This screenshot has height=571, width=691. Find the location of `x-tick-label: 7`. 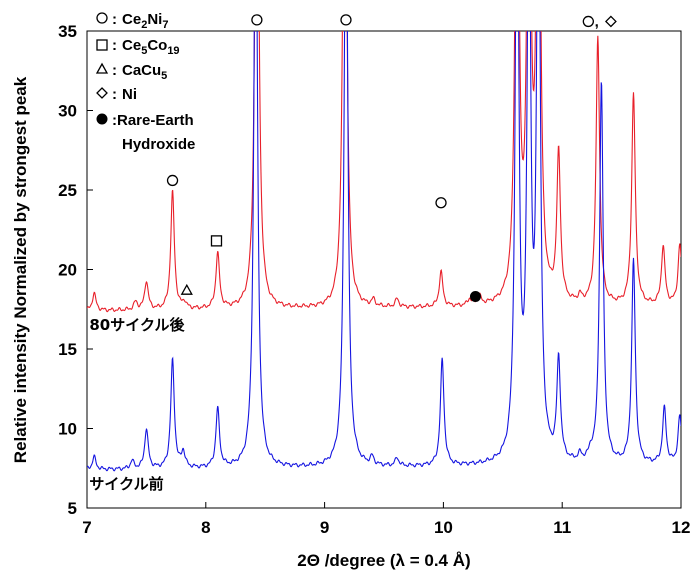

x-tick-label: 7 is located at coordinates (86, 527).